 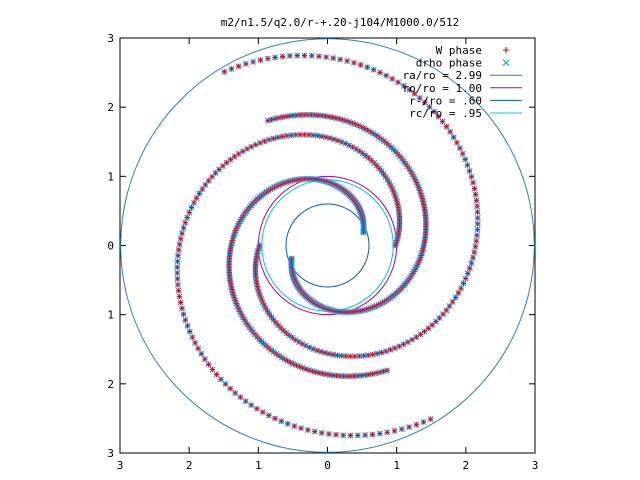 I want to click on legend-label: rc/ro = .95, so click(x=445, y=113).